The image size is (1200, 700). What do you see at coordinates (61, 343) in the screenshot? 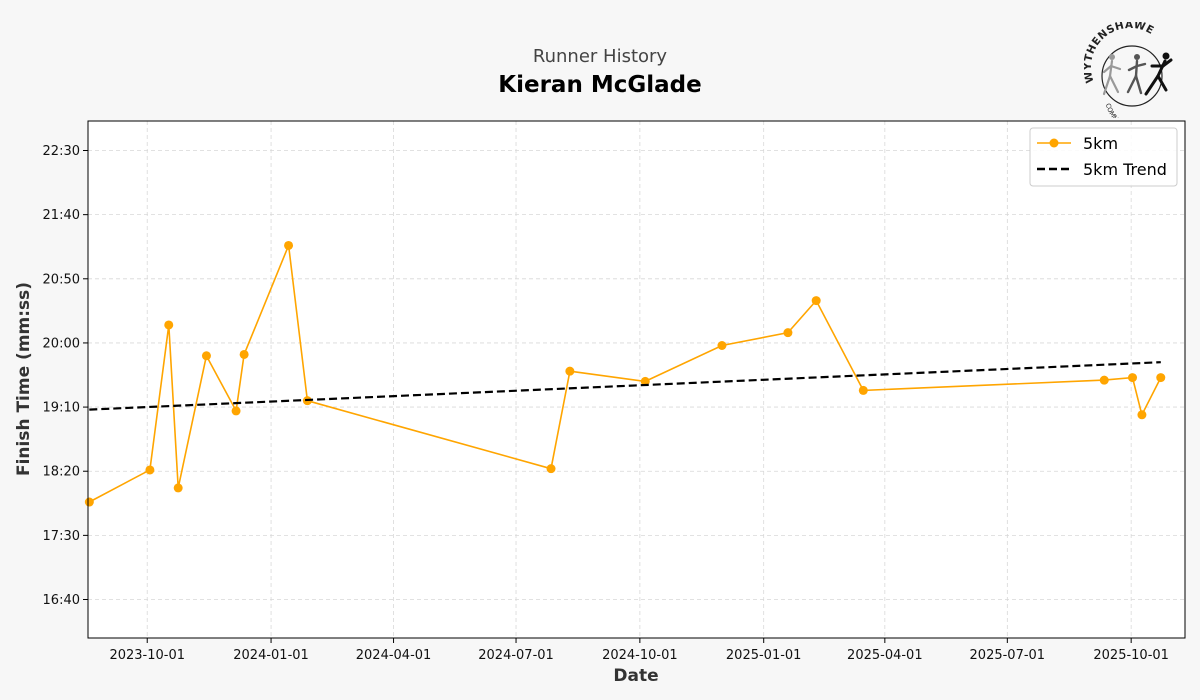
I see `y-tick-label: 20:00` at bounding box center [61, 343].